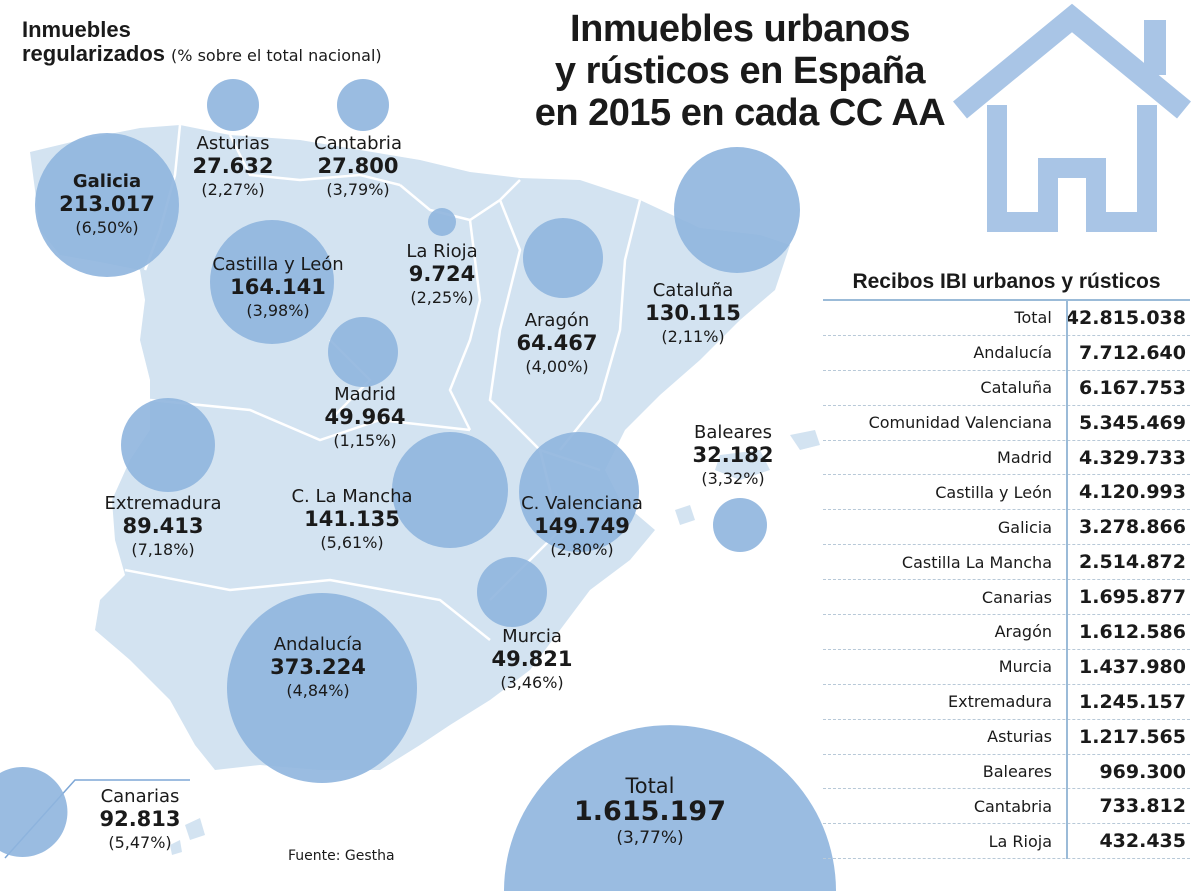  I want to click on label-murcia: Murcia 49.821 (3,46%), so click(532, 659).